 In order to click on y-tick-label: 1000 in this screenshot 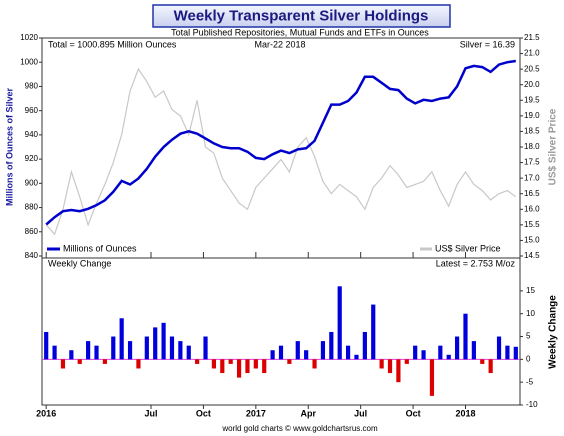, I will do `click(29, 61)`.